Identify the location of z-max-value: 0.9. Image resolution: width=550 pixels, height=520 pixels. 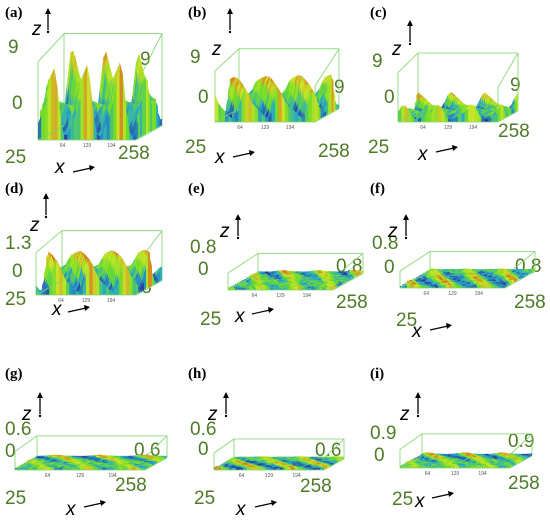
(383, 433).